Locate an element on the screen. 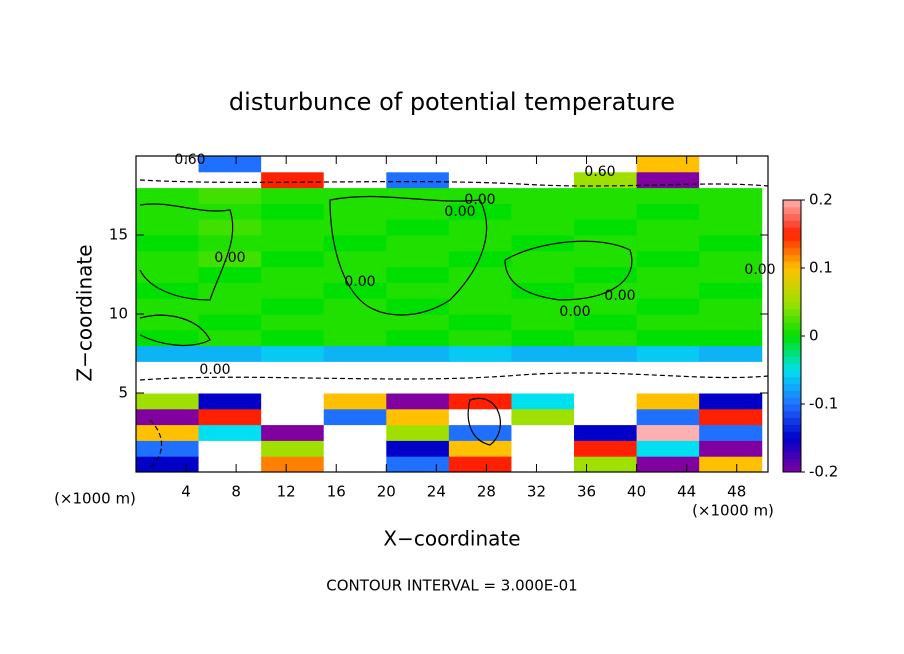 The height and width of the screenshot is (654, 904). footnote: CONTOUR INTERVAL = 3.000E-01 is located at coordinates (451, 586).